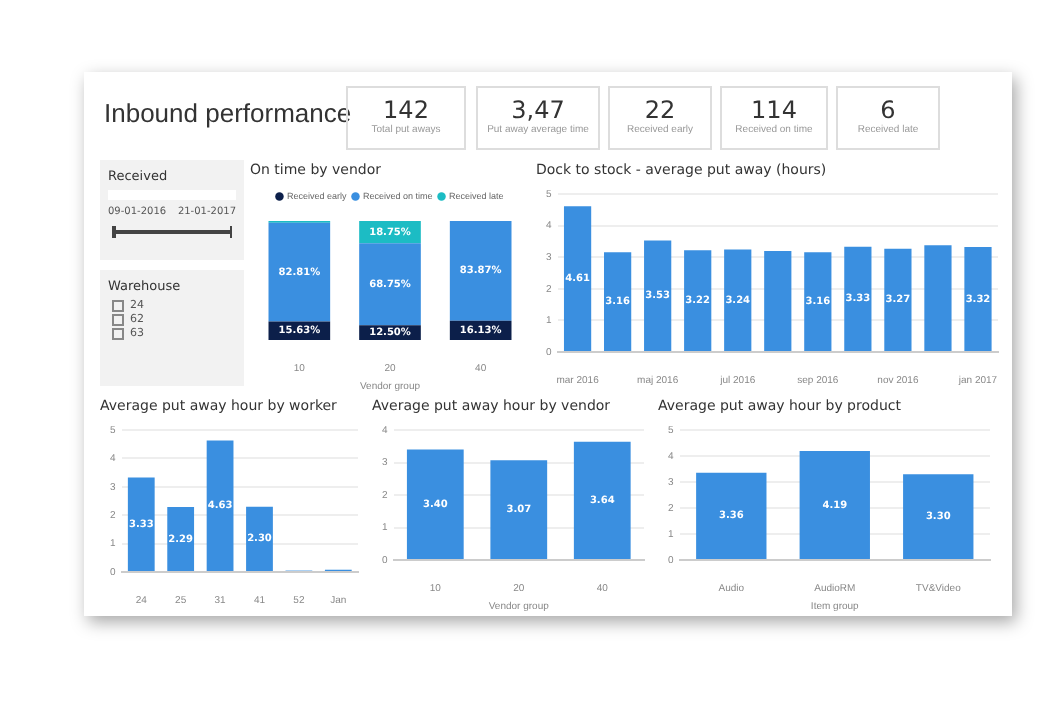 This screenshot has width=1054, height=714. I want to click on text: 3,47, so click(538, 110).